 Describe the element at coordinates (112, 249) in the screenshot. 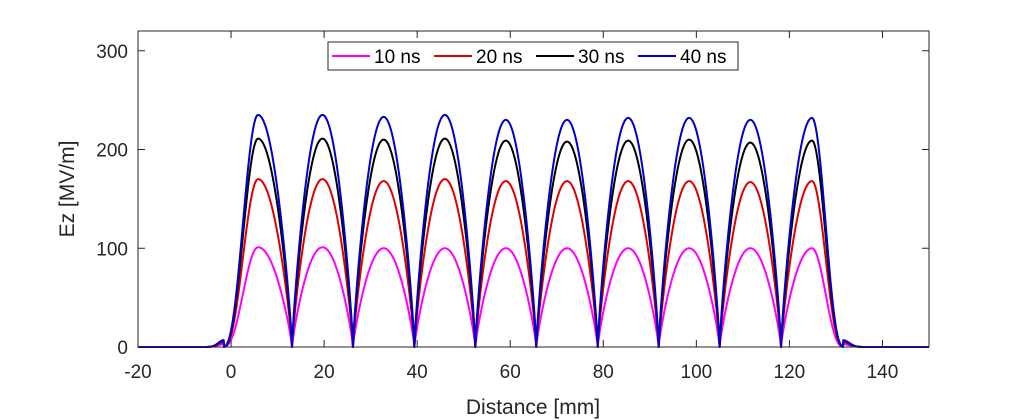

I see `y-tick-label: 100` at that location.